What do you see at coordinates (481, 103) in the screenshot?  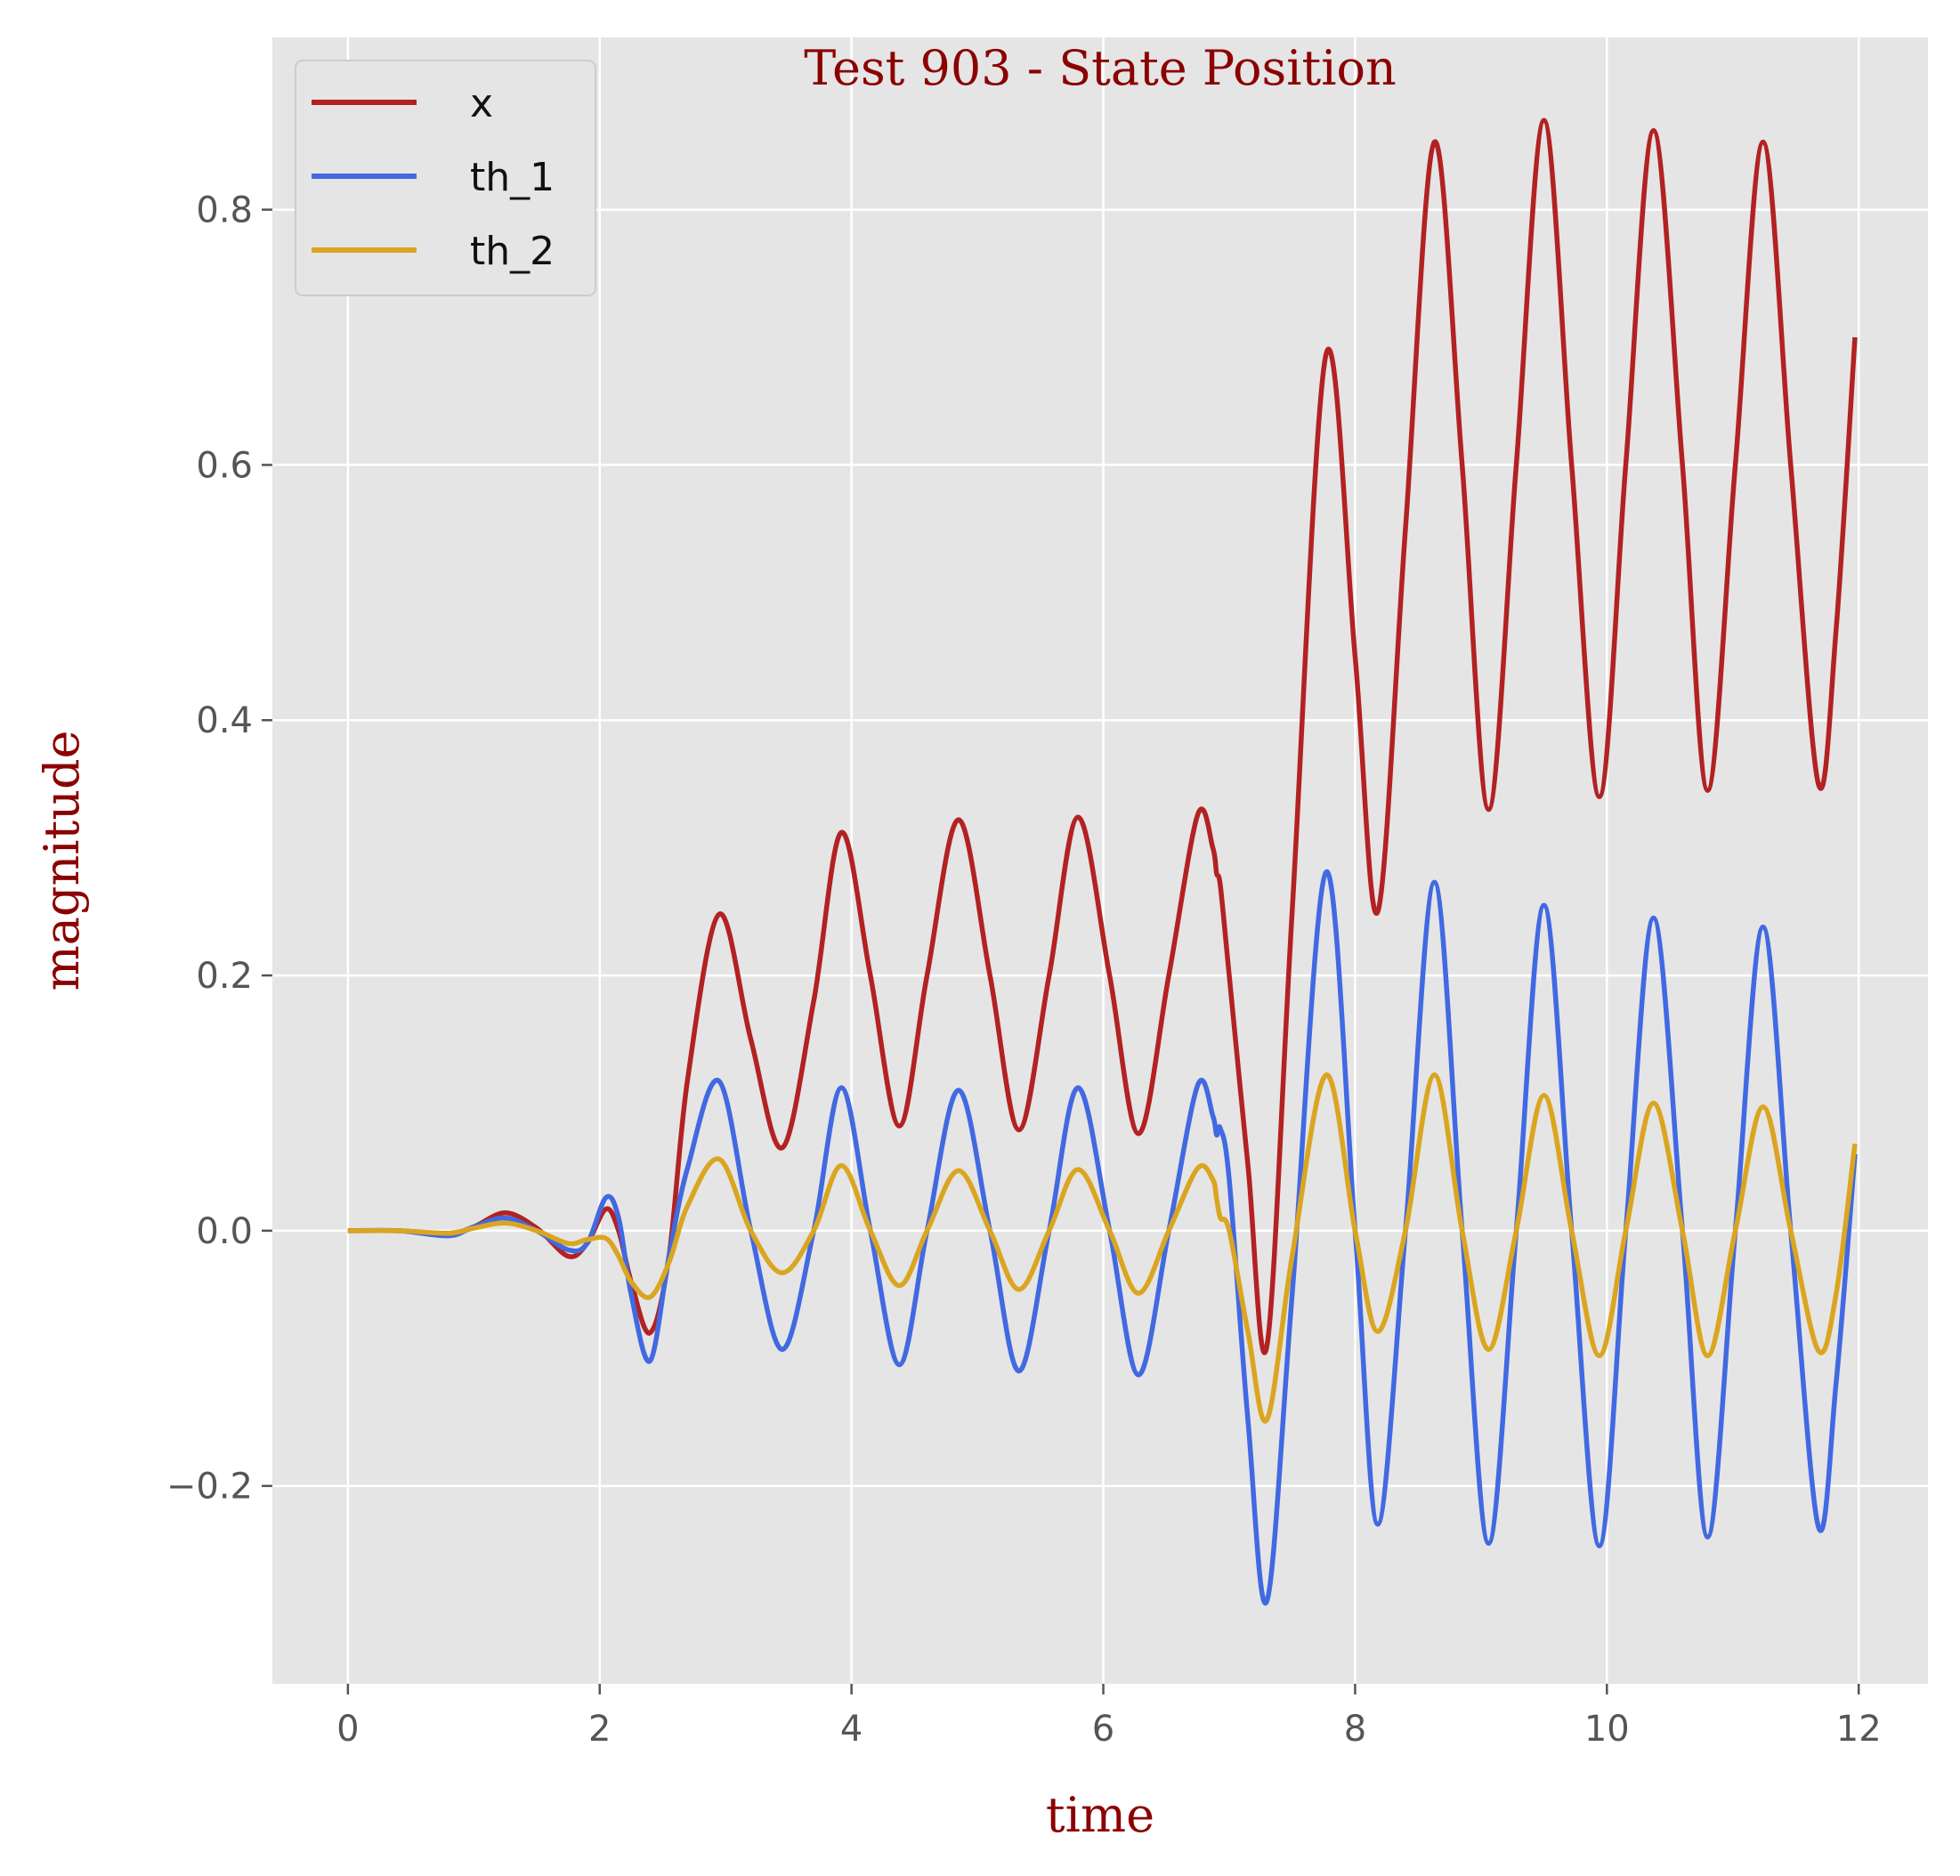 I see `legend-label-x: x` at bounding box center [481, 103].